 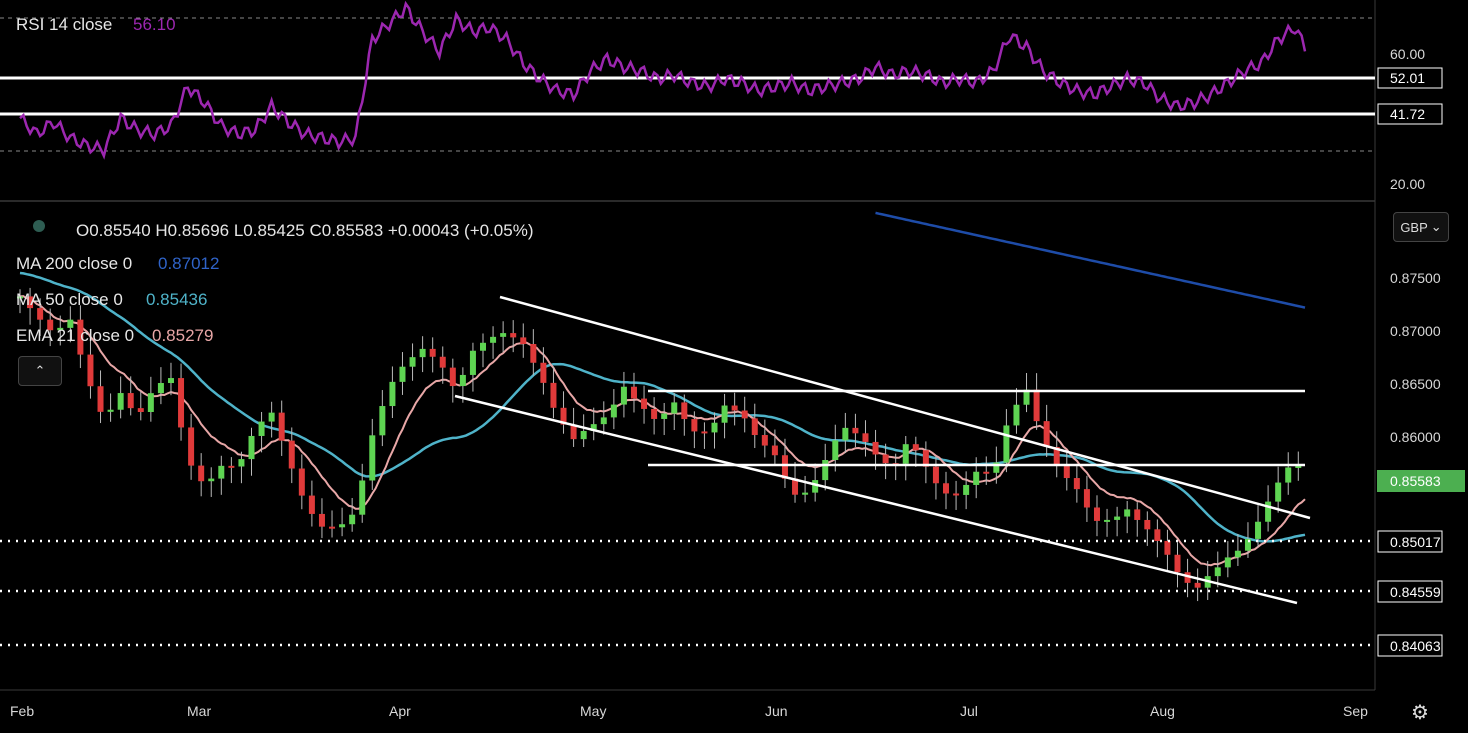 I want to click on settings-gear-button: ⚙, so click(x=1420, y=712).